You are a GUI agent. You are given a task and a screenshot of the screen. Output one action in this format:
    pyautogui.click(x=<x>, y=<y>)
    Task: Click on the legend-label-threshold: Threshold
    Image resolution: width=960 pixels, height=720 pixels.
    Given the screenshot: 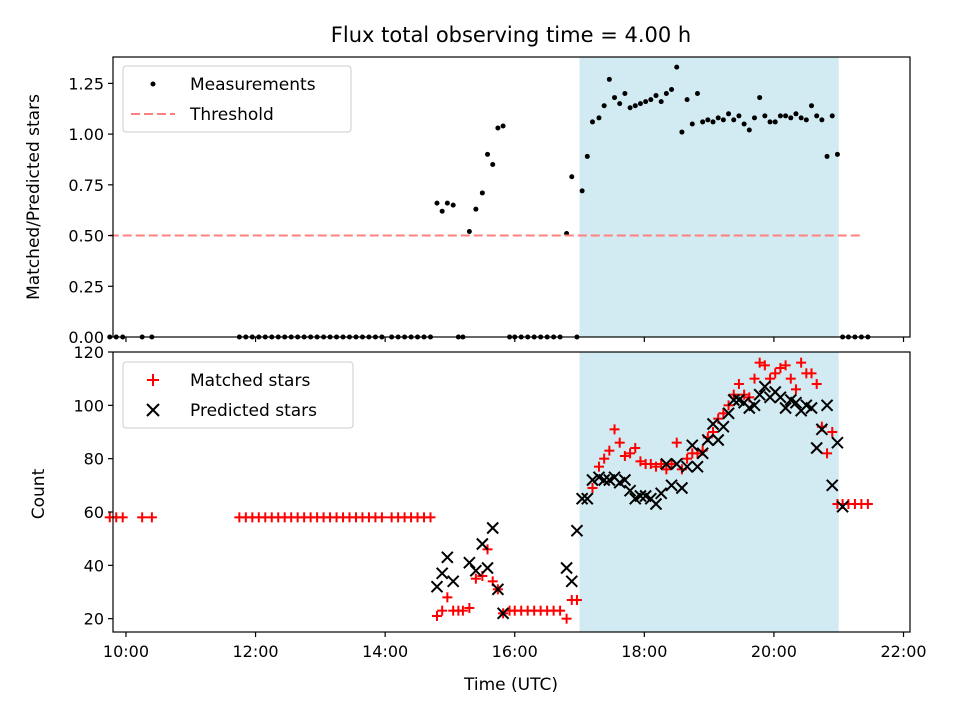 What is the action you would take?
    pyautogui.click(x=231, y=115)
    